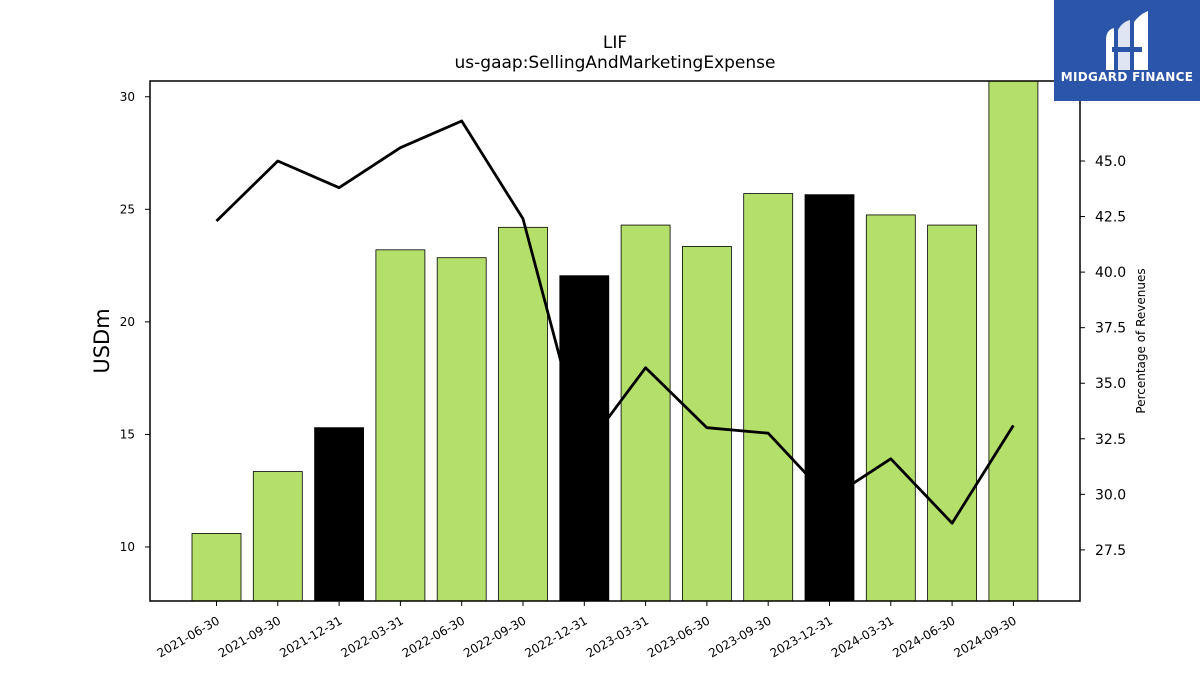 Image resolution: width=1200 pixels, height=675 pixels. Describe the element at coordinates (371, 636) in the screenshot. I see `x-tick-label: 2022-03-31` at that location.